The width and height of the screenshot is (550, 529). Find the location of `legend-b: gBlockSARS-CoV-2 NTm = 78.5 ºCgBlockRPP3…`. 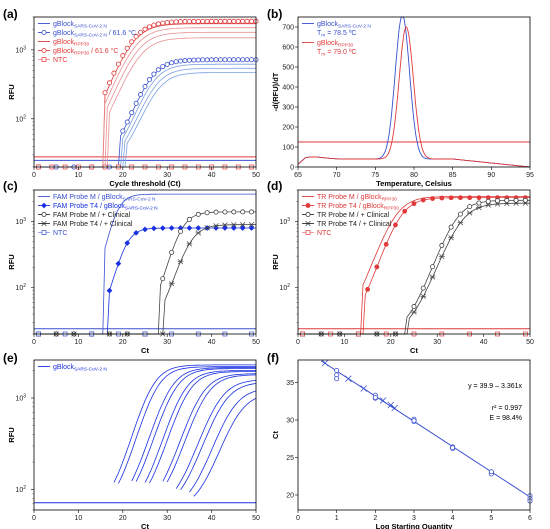

legend-b: gBlockSARS-CoV-2 NTm = 78.5 ºCgBlockRPP3… is located at coordinates (336, 39).